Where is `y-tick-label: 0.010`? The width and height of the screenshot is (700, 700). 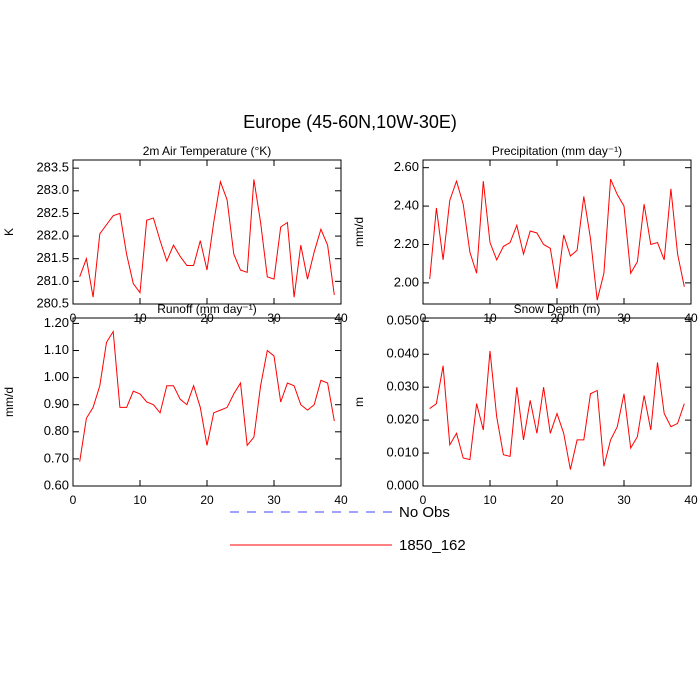 y-tick-label: 0.010 is located at coordinates (402, 451).